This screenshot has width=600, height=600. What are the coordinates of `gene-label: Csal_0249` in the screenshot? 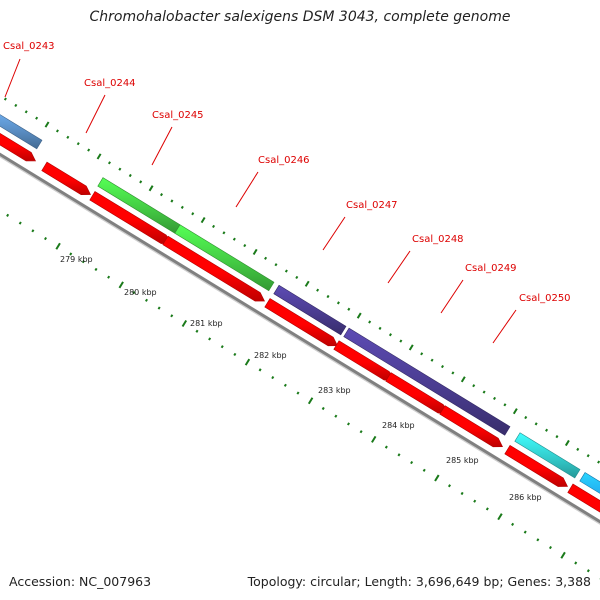 It's located at (491, 268).